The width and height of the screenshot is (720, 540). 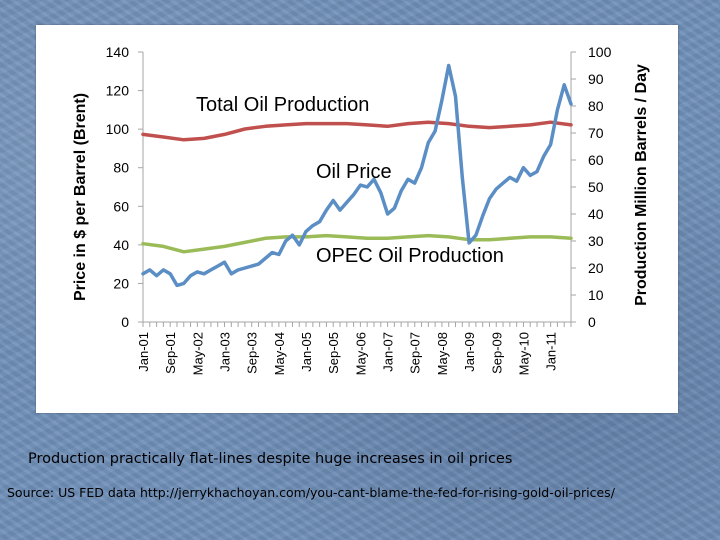 I want to click on x-tick-label: Sep-03, so click(x=252, y=353).